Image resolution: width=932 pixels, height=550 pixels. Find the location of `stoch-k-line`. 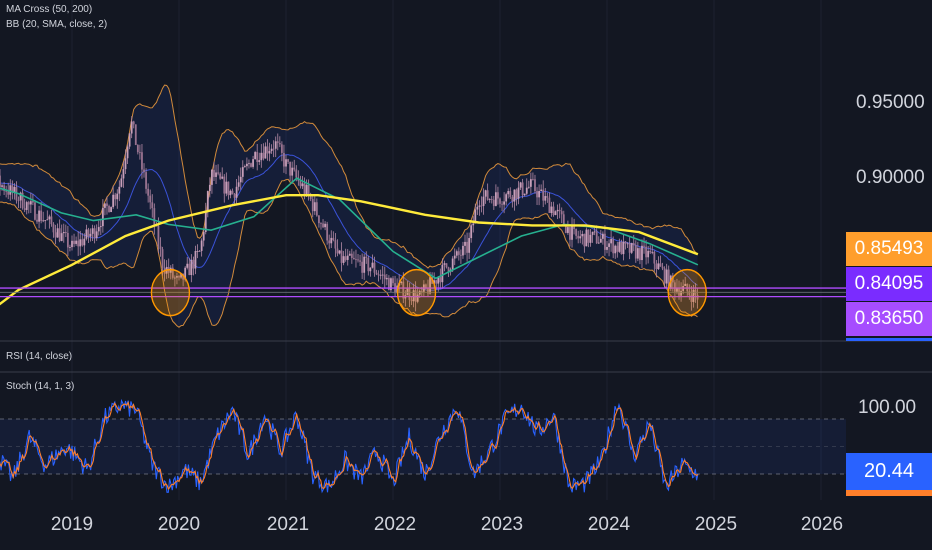

stoch-k-line is located at coordinates (349, 446).